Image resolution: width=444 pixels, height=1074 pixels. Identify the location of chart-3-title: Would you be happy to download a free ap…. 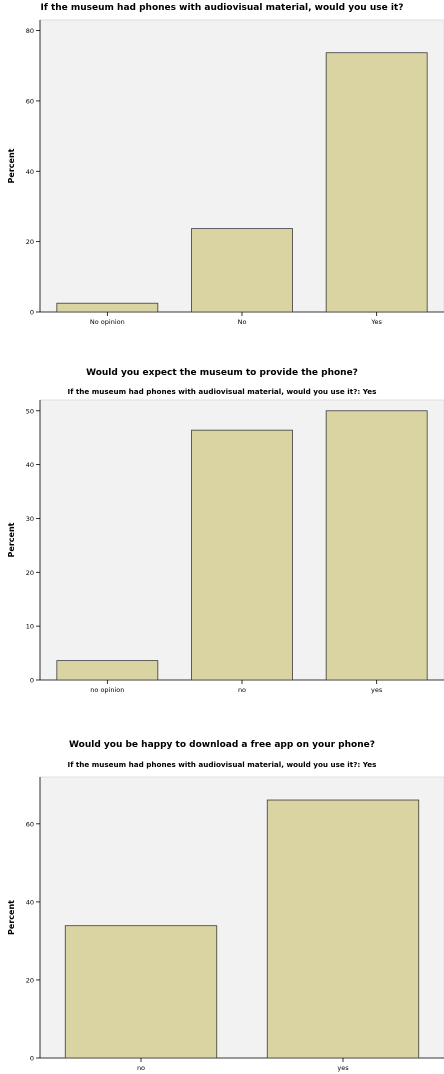
(222, 745).